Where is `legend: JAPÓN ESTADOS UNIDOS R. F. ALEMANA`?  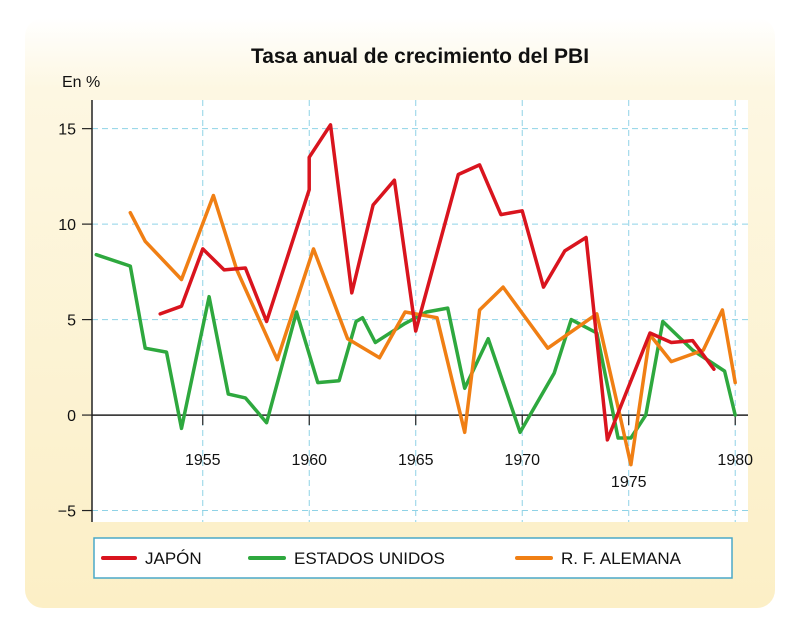
legend: JAPÓN ESTADOS UNIDOS R. F. ALEMANA is located at coordinates (413, 558).